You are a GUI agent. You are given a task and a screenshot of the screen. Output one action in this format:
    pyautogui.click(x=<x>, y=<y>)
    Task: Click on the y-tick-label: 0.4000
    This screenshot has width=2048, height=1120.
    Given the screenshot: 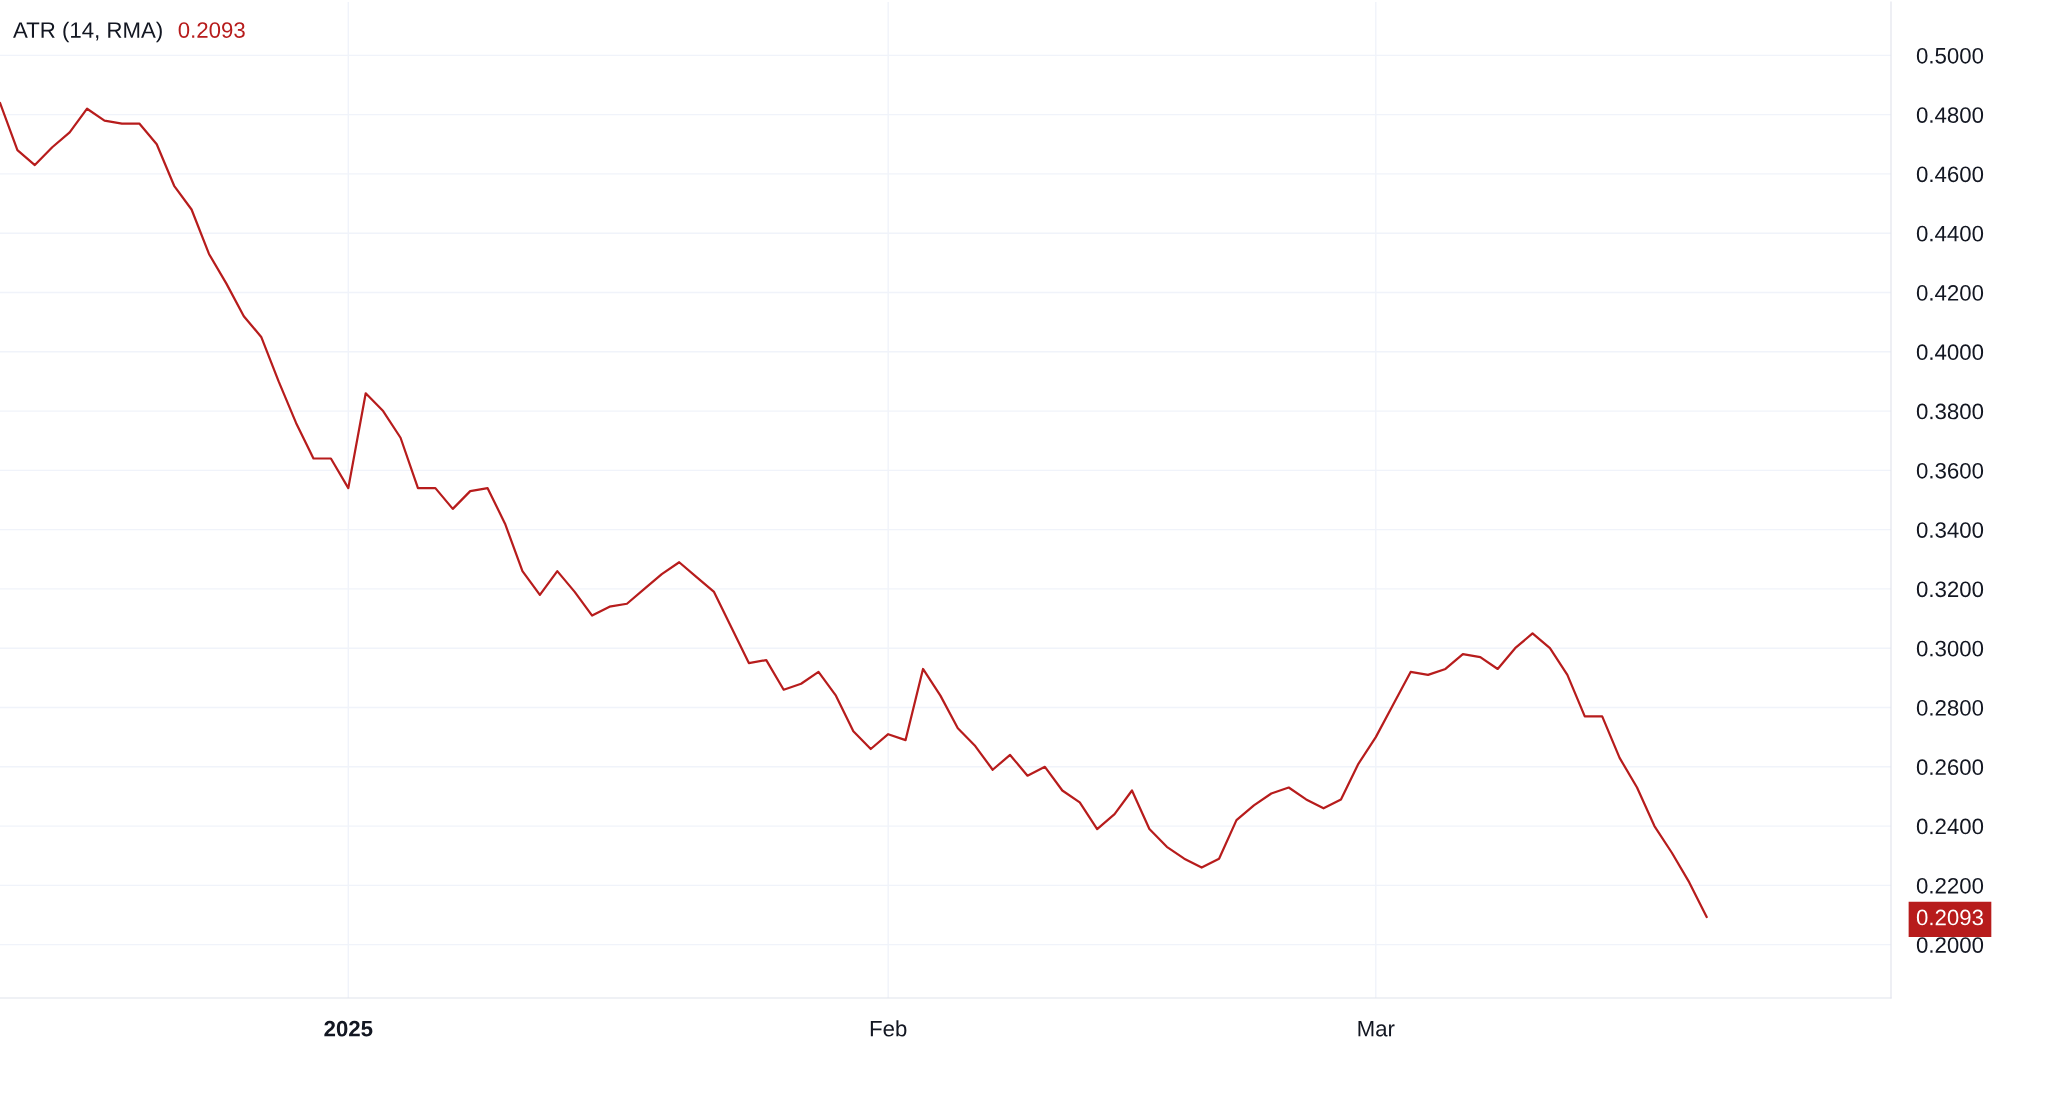 What is the action you would take?
    pyautogui.click(x=1950, y=352)
    